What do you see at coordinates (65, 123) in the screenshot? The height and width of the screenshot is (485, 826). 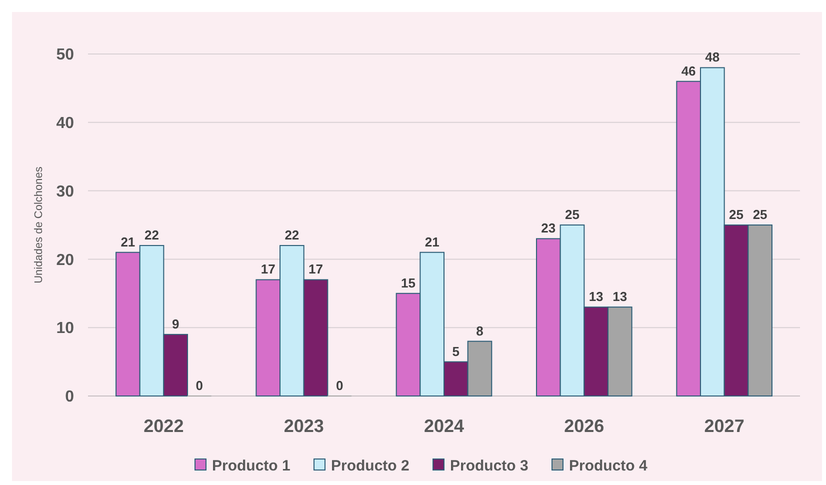 I see `y-tick-label: 40` at bounding box center [65, 123].